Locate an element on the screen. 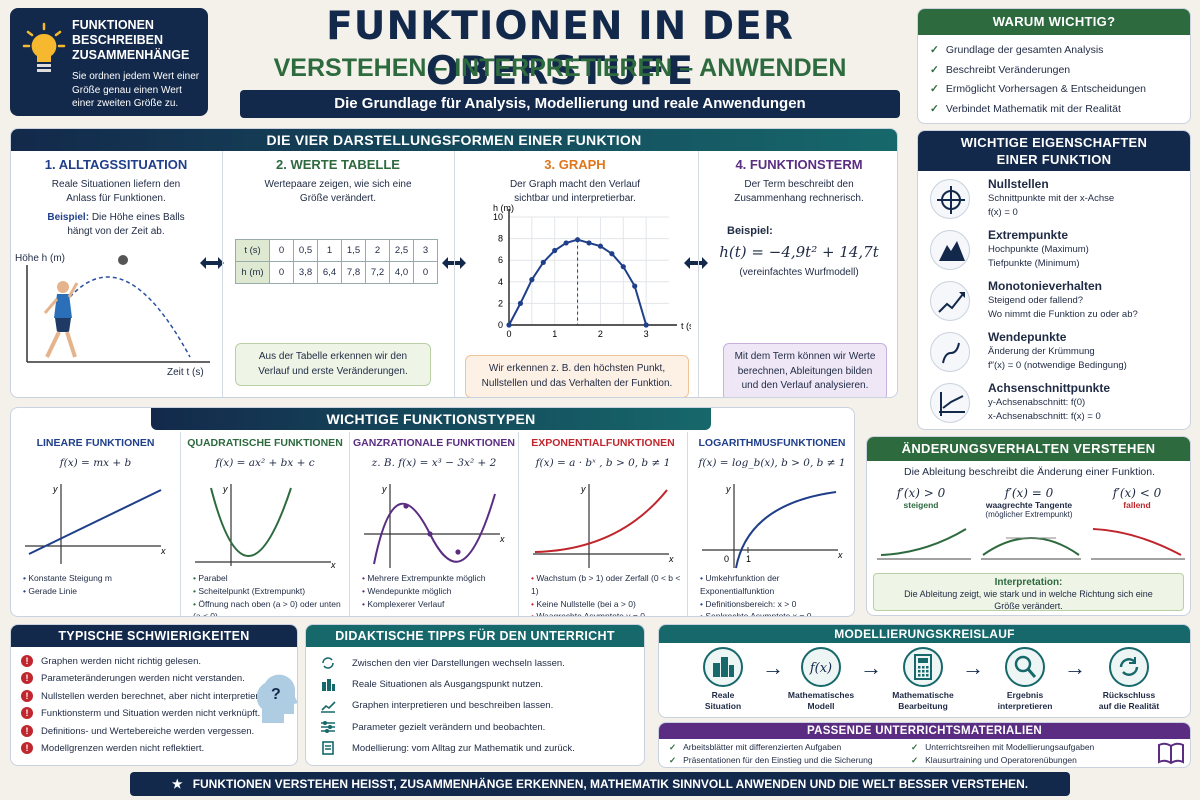 The image size is (1200, 800). why-item: ✓ Beschreibt Veränderungen is located at coordinates (1000, 69).